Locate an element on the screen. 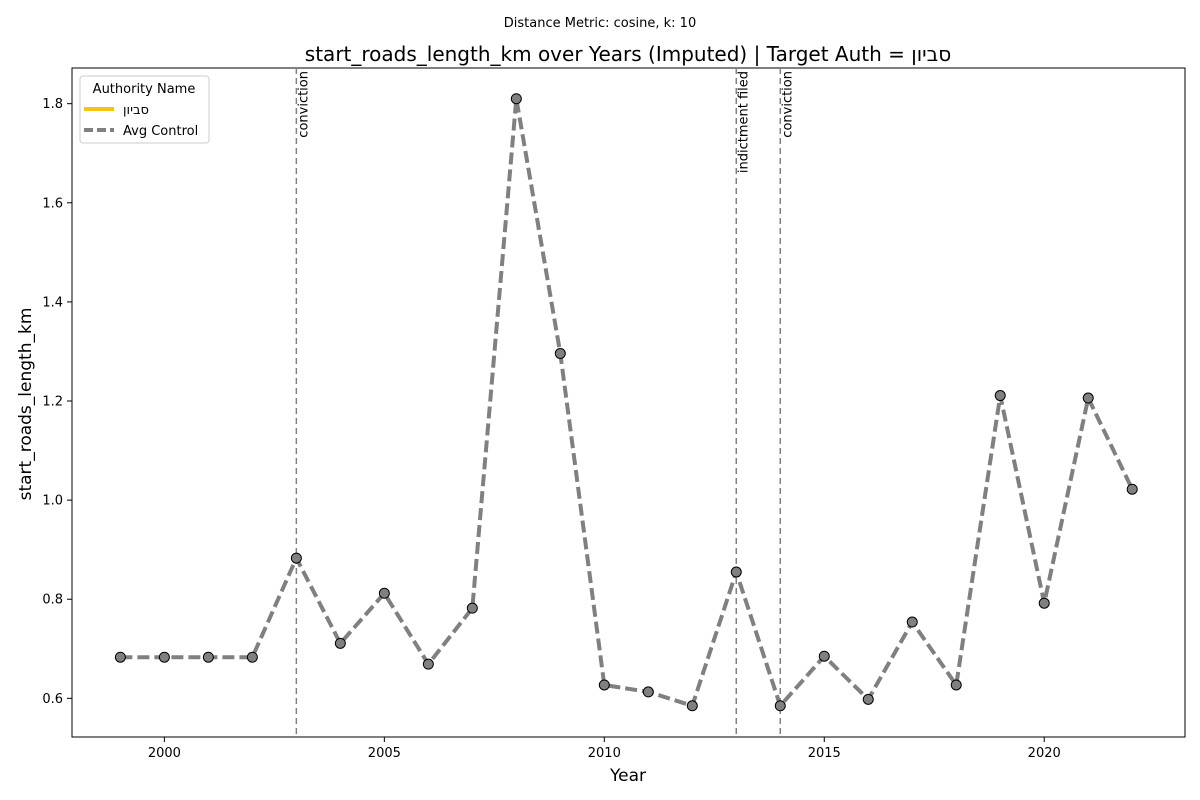 This screenshot has height=800, width=1200. y-axis-label: start_roads_length_km is located at coordinates (26, 404).